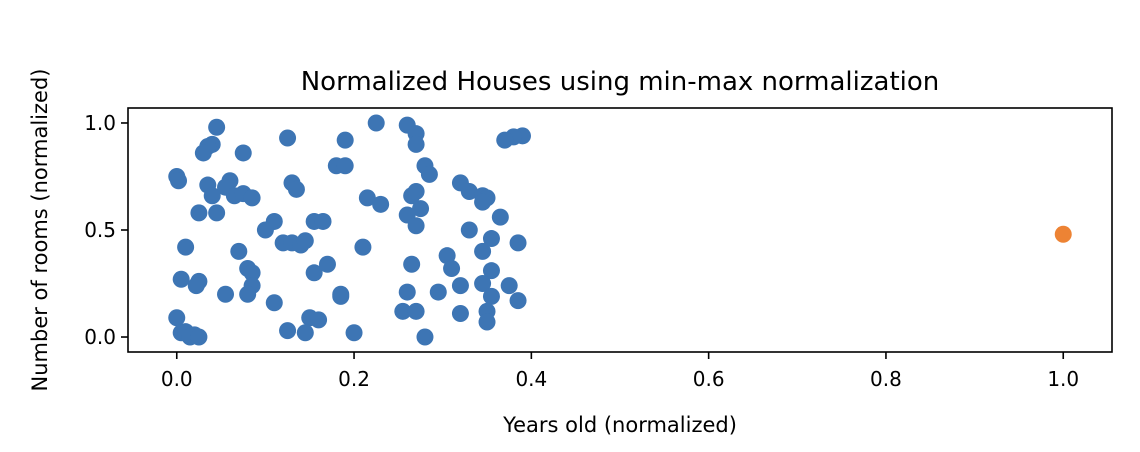 This screenshot has height=452, width=1140. What do you see at coordinates (531, 379) in the screenshot?
I see `x-tick-label: 0.4` at bounding box center [531, 379].